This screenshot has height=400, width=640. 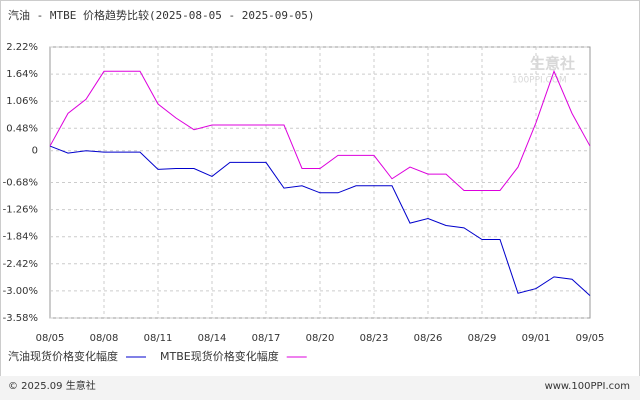 I want to click on y-tick-label: 1.06%, so click(x=22, y=101).